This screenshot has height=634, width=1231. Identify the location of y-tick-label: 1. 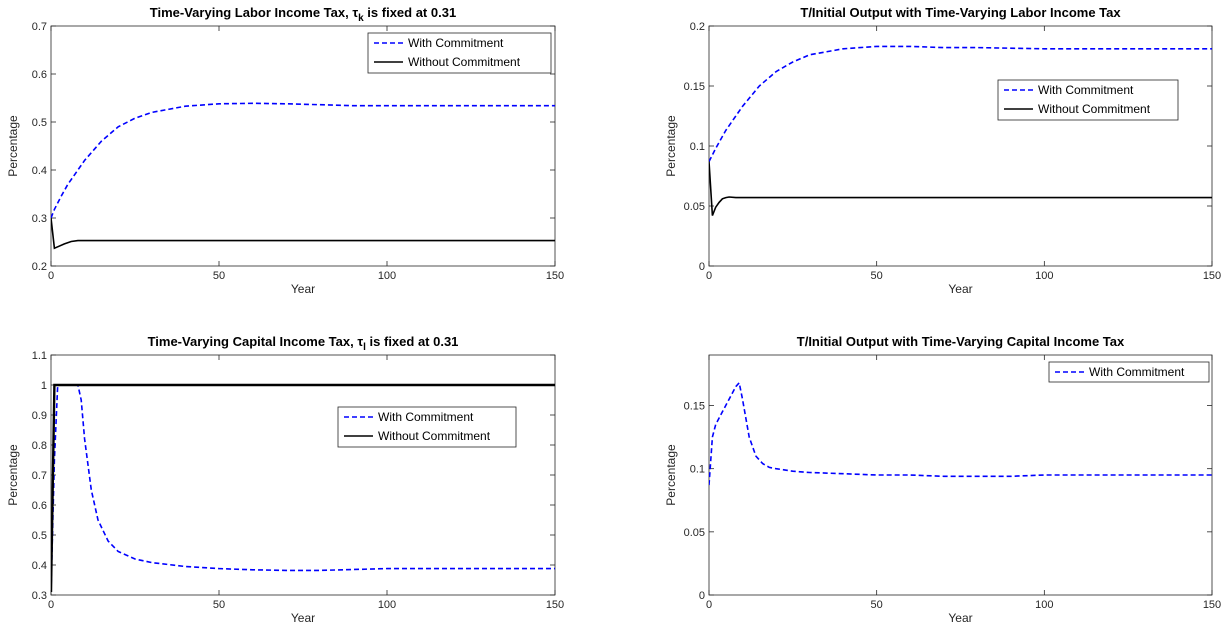
(44, 386).